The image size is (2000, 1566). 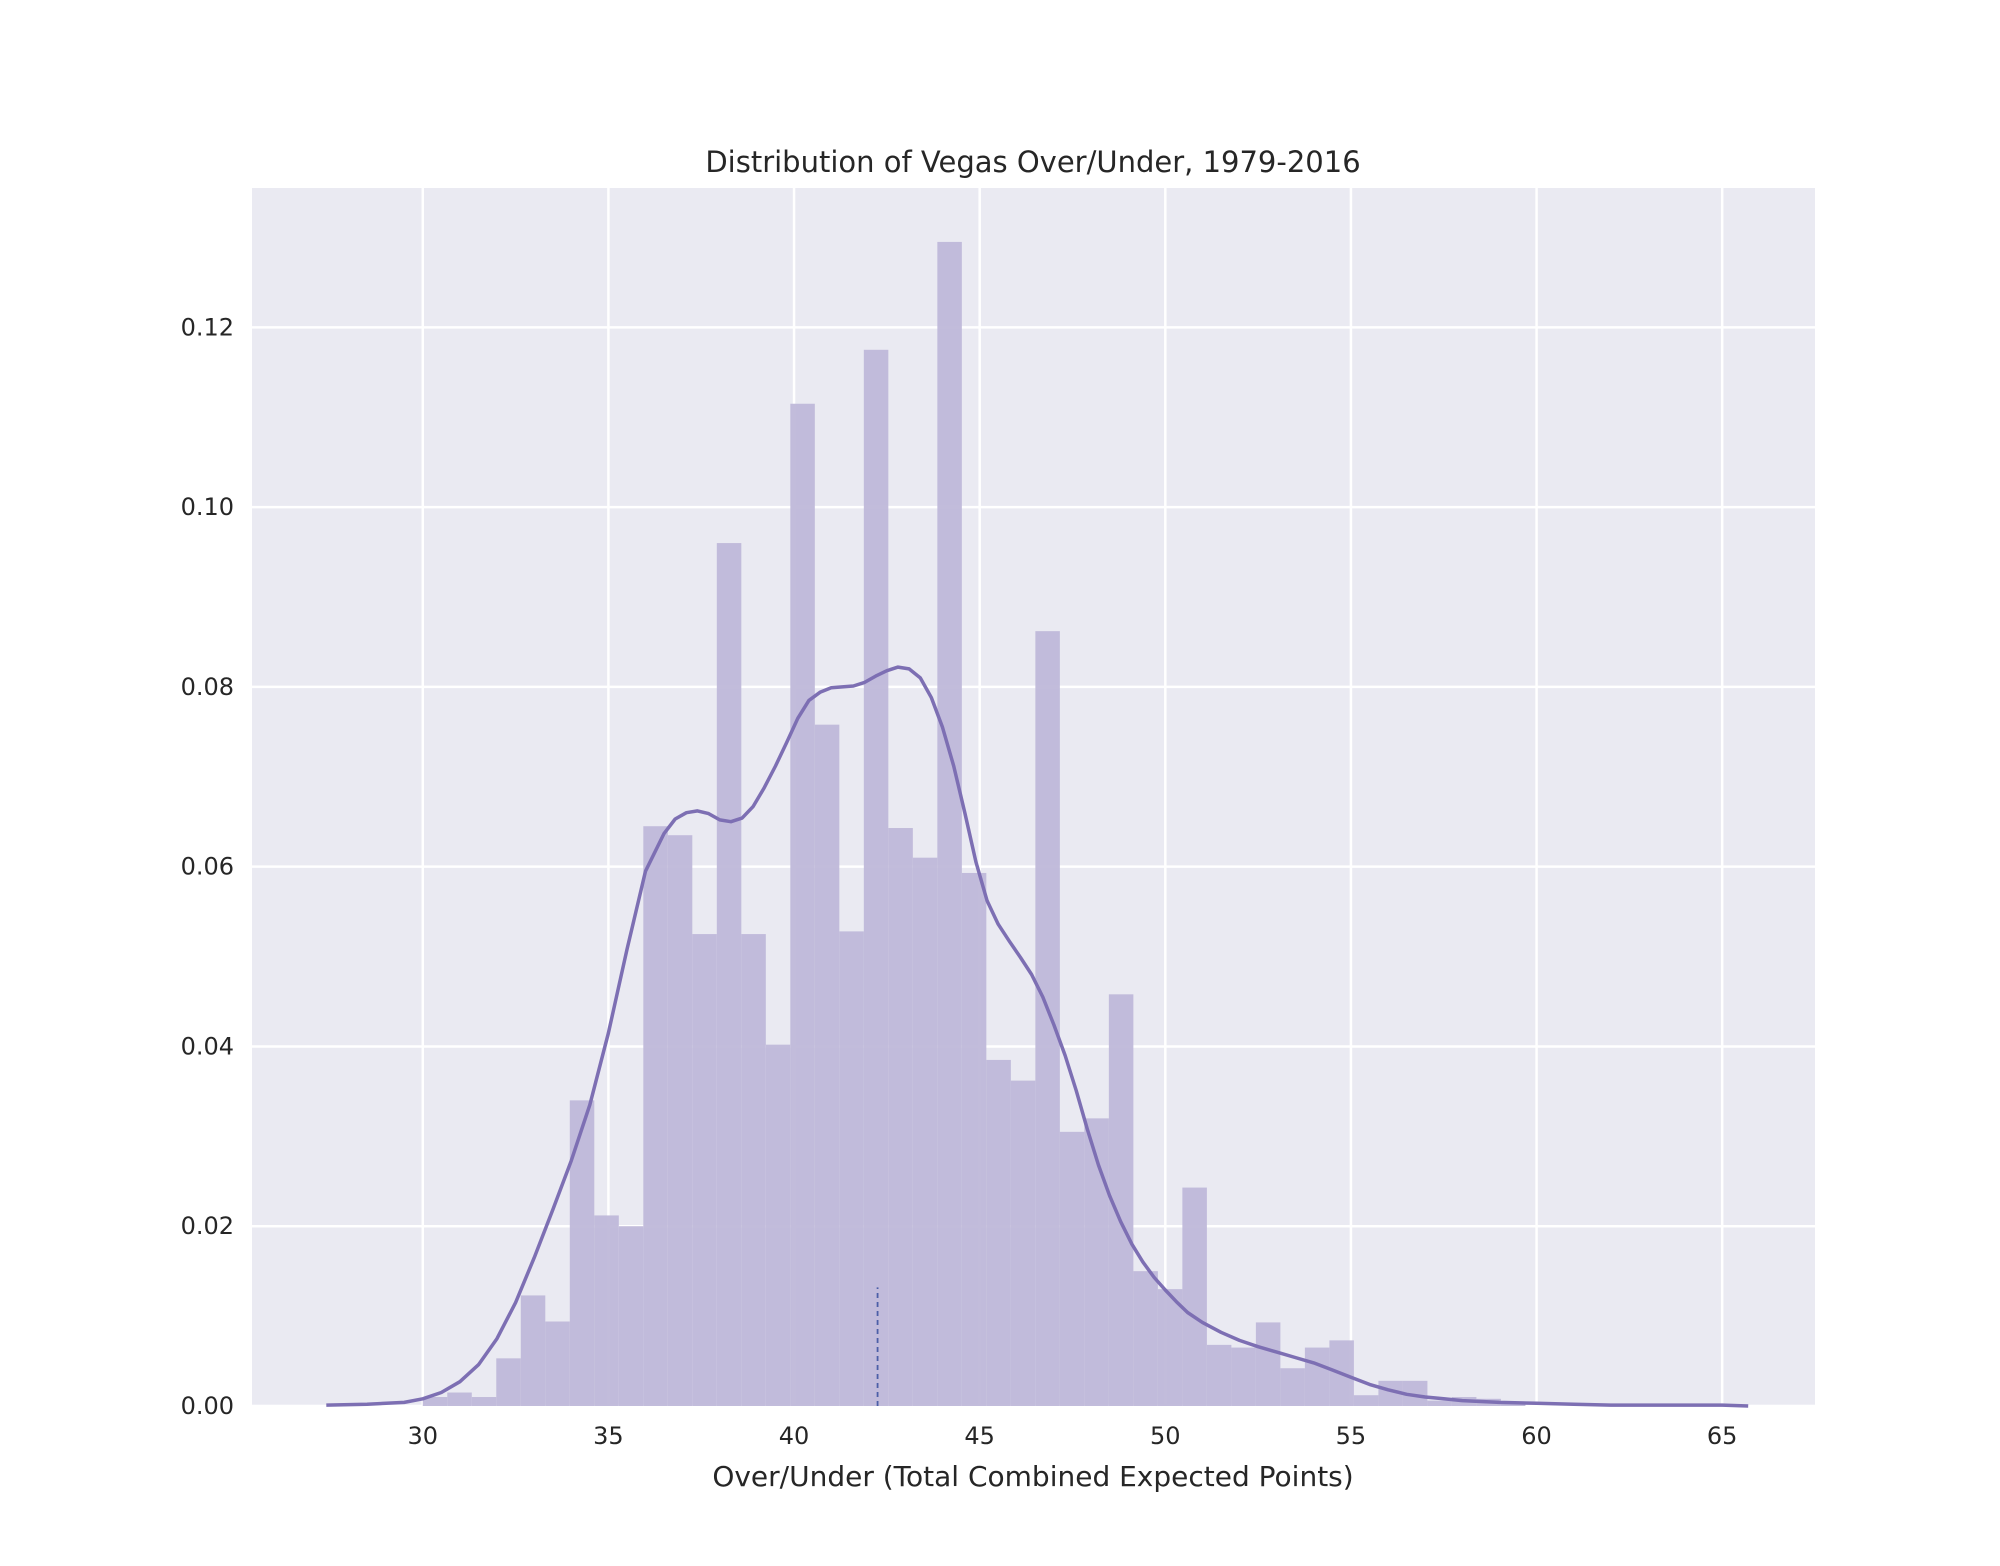 I want to click on x-tick-label: 40, so click(x=794, y=1436).